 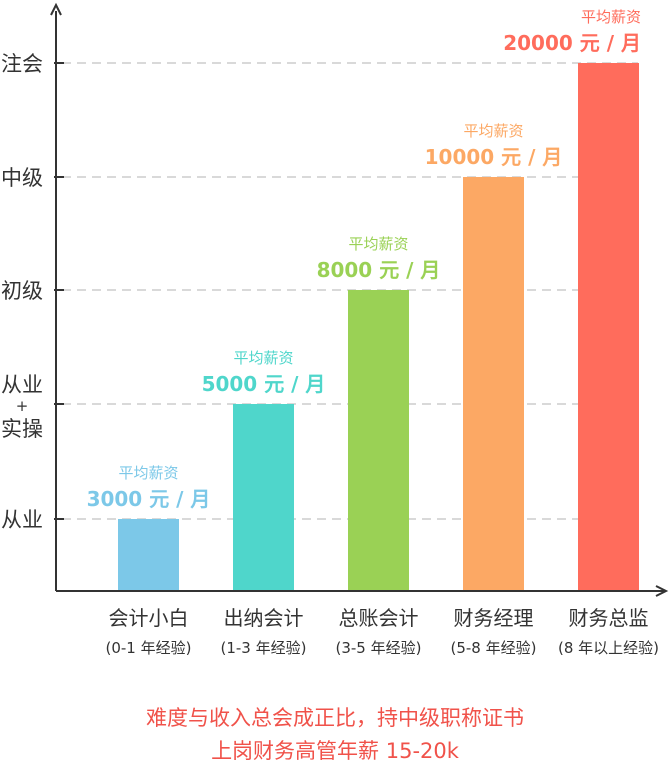 What do you see at coordinates (379, 270) in the screenshot?
I see `salary-value-2: 8000 元 / 月` at bounding box center [379, 270].